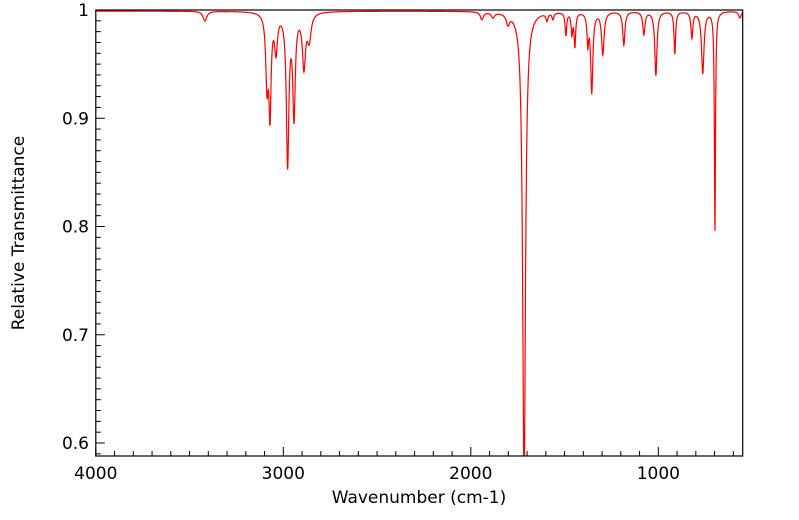 The height and width of the screenshot is (520, 799). What do you see at coordinates (75, 119) in the screenshot?
I see `y-tick-label: 0.9` at bounding box center [75, 119].